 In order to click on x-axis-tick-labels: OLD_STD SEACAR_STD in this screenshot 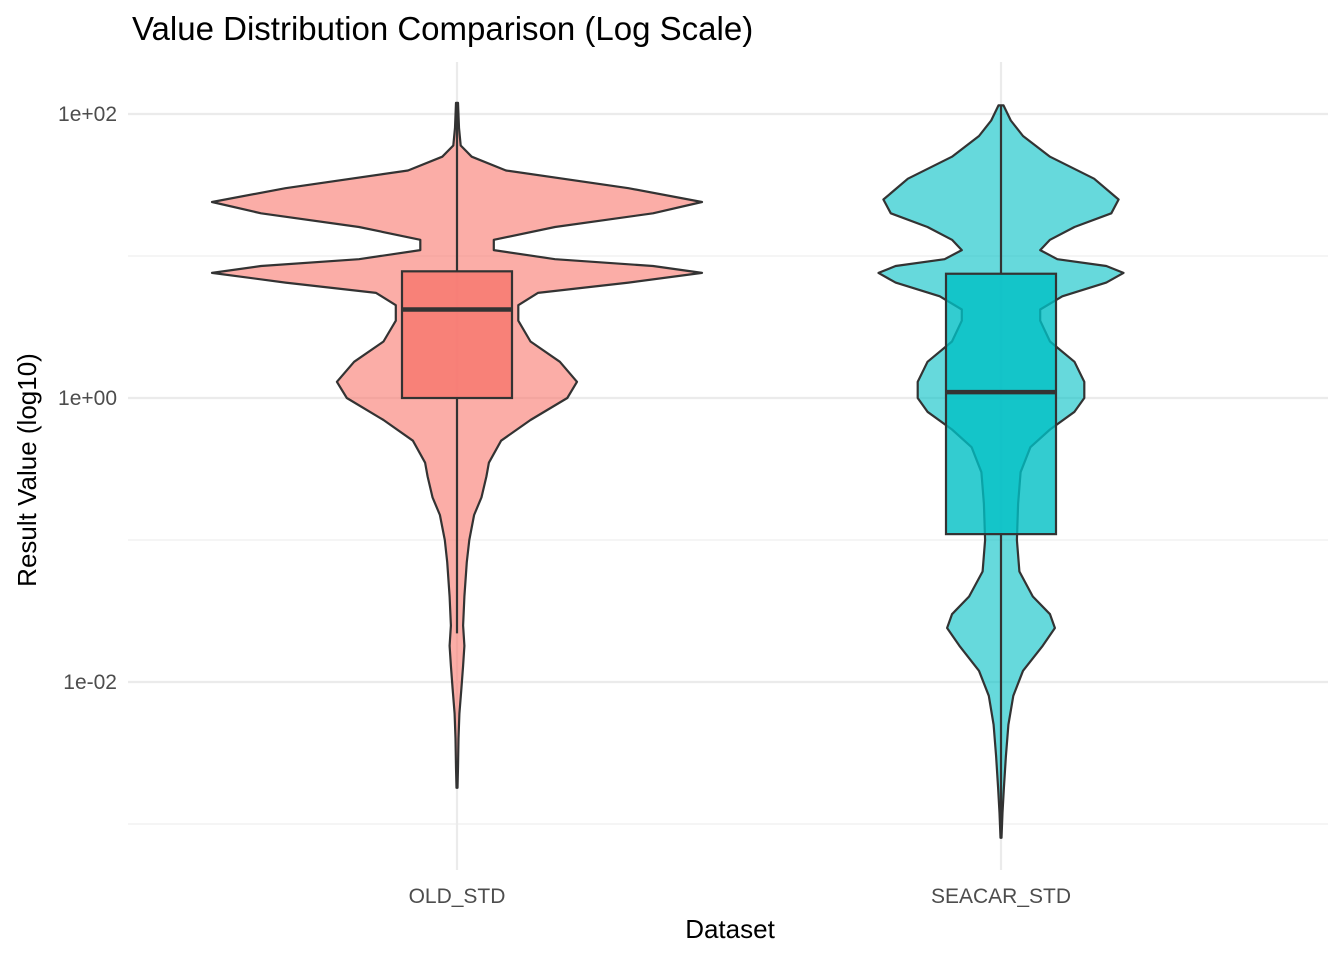, I will do `click(740, 896)`.